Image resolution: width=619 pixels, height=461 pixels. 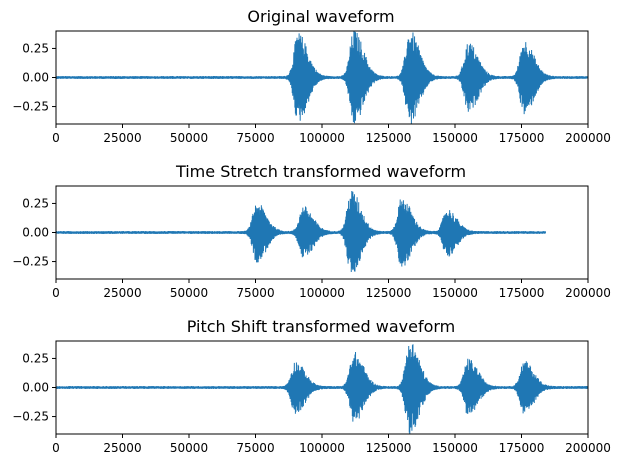 What do you see at coordinates (320, 171) in the screenshot?
I see `subplot-title: Time Stretch transformed waveform` at bounding box center [320, 171].